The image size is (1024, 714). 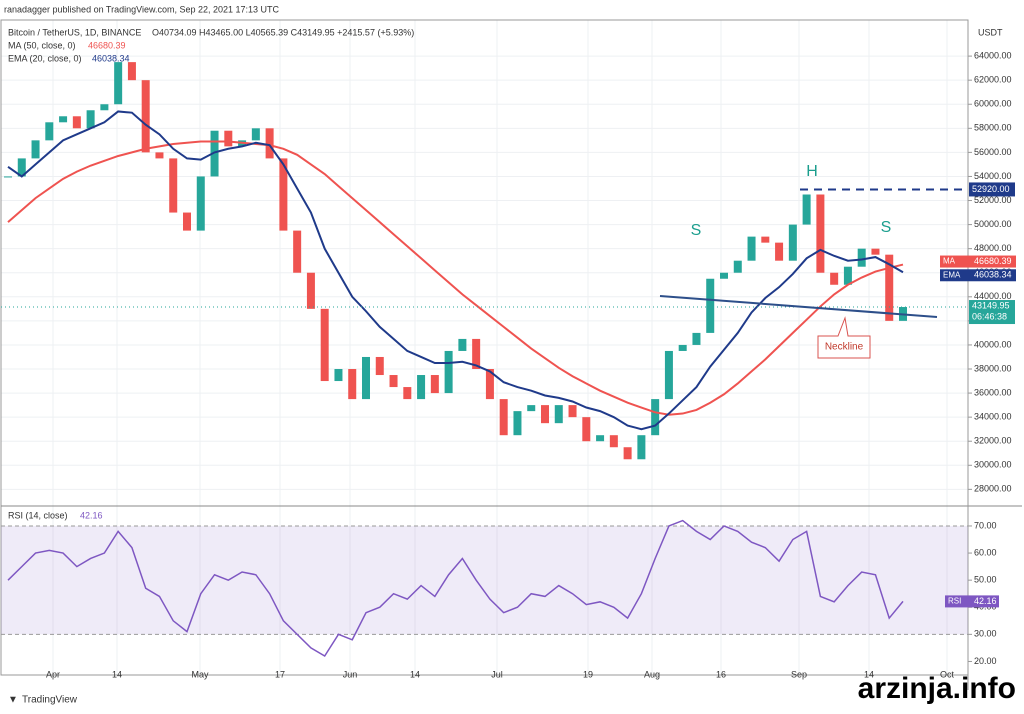 What do you see at coordinates (985, 601) in the screenshot?
I see `rsi-tag-value: 42.16` at bounding box center [985, 601].